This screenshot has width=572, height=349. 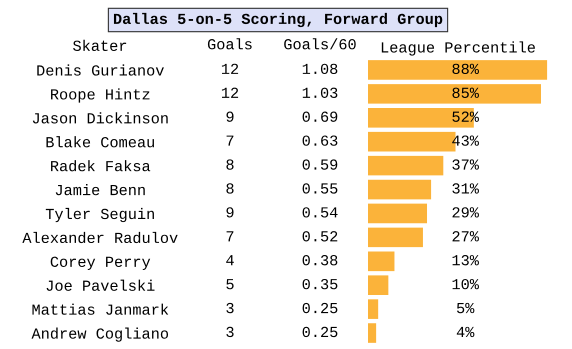 I want to click on data-label: 37%, so click(x=465, y=164).